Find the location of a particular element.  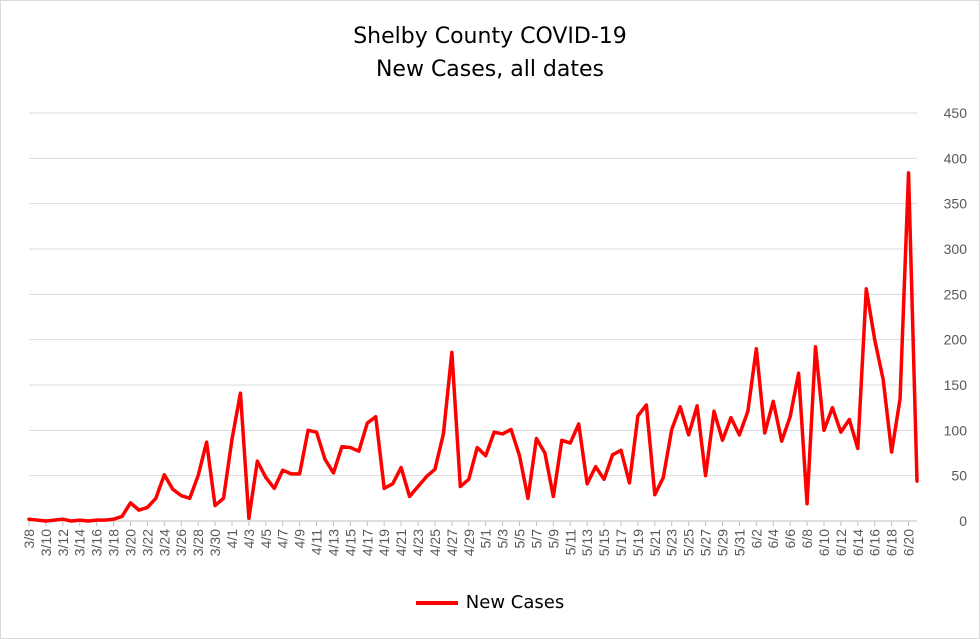

x-tick-label-33: 5/13 is located at coordinates (587, 542).